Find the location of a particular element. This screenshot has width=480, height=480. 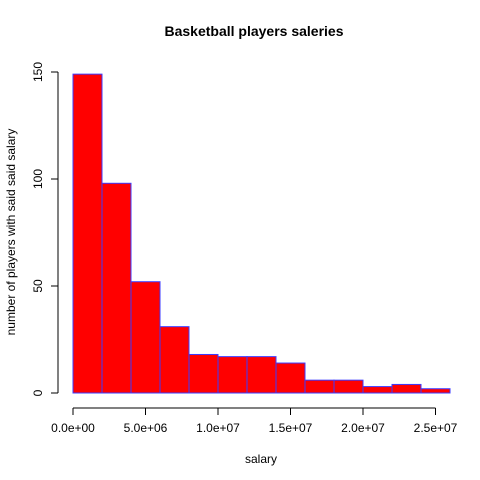

x-tick-label: 2.0e+07 is located at coordinates (363, 428).